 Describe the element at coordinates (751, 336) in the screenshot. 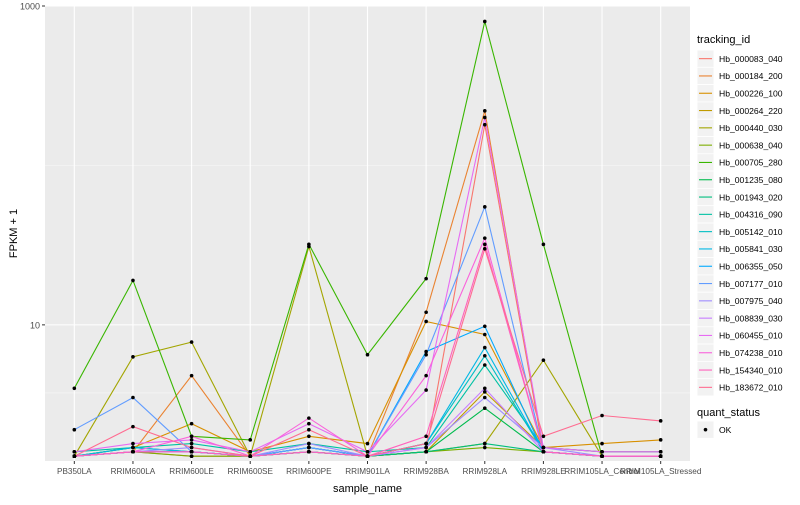

I see `legend-label: Hb_060455_010` at that location.